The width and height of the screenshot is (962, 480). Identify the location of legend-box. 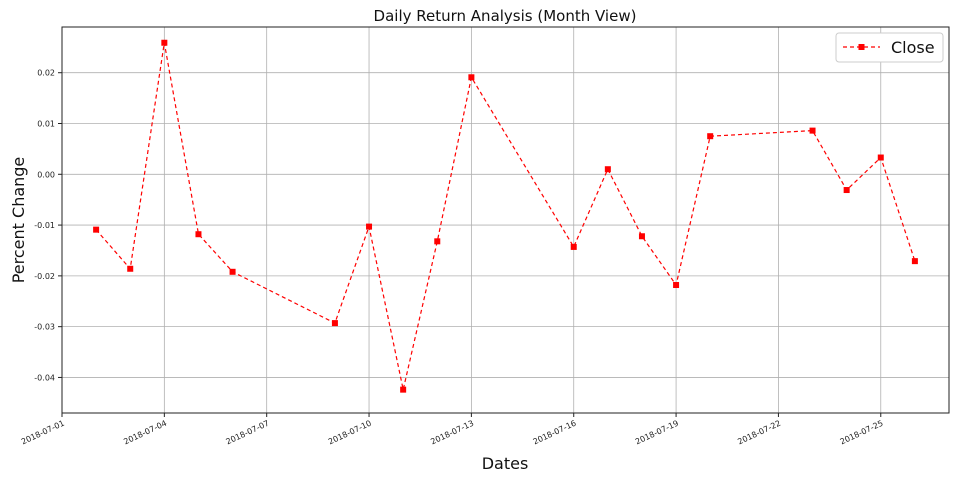
(889, 47).